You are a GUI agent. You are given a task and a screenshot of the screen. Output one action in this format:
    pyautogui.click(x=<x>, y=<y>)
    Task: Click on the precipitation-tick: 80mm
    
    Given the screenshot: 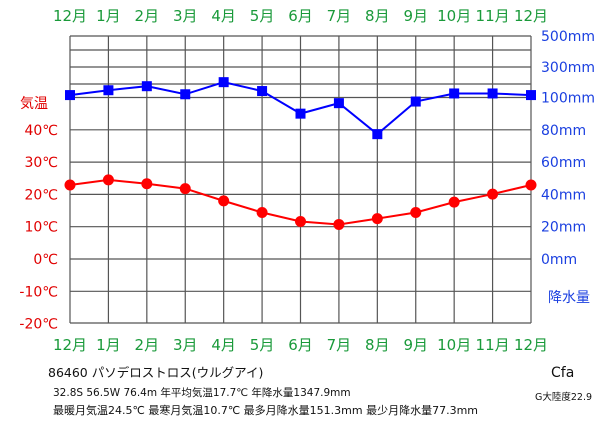 What is the action you would take?
    pyautogui.click(x=563, y=131)
    